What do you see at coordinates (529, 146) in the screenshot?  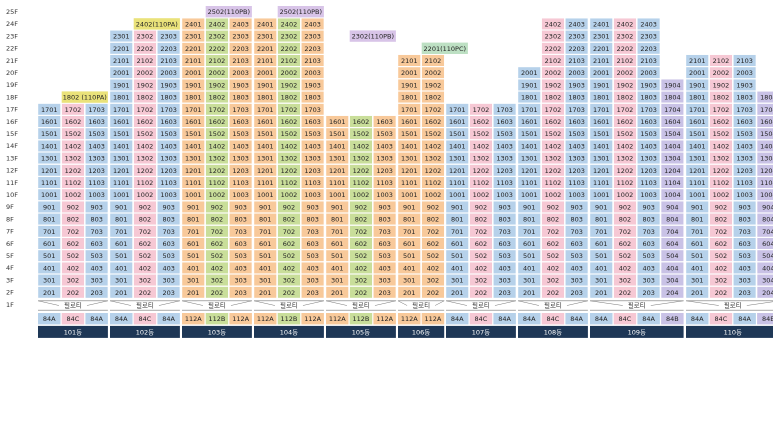 I see `unit-number: 1401` at bounding box center [529, 146].